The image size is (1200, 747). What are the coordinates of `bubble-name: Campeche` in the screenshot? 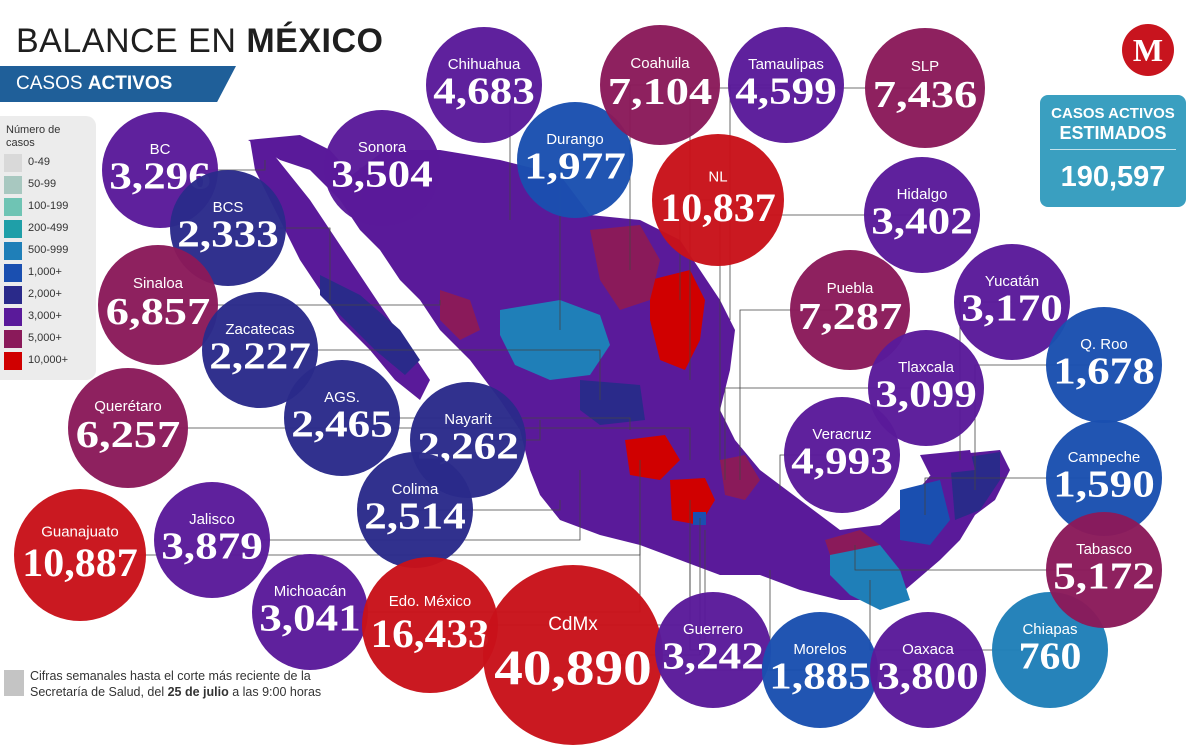 It's located at (1104, 457).